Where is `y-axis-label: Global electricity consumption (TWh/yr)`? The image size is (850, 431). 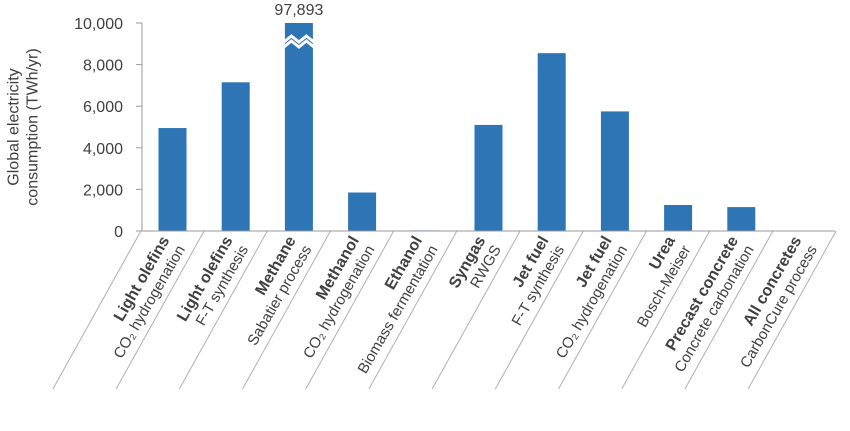 y-axis-label: Global electricity consumption (TWh/yr) is located at coordinates (23, 126).